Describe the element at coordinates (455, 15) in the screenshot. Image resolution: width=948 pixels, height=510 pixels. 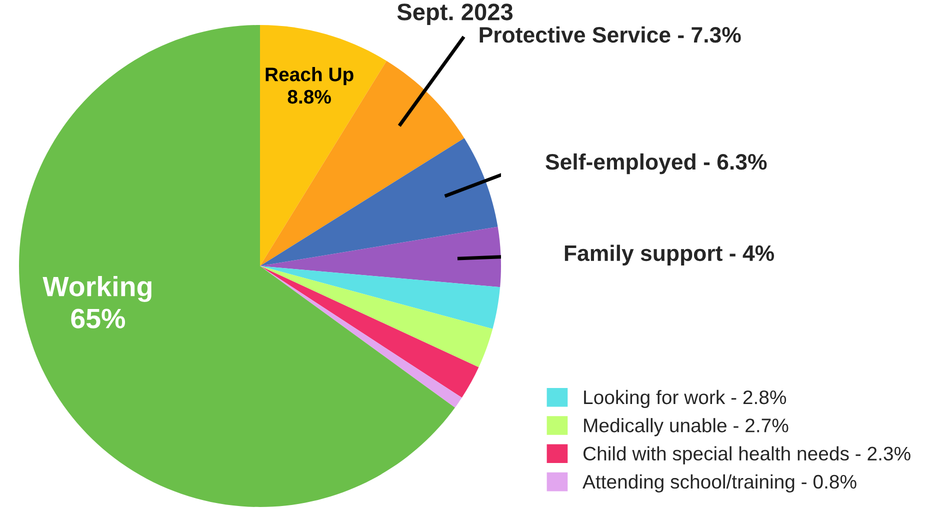
I see `chart-title: Sept. 2023` at that location.